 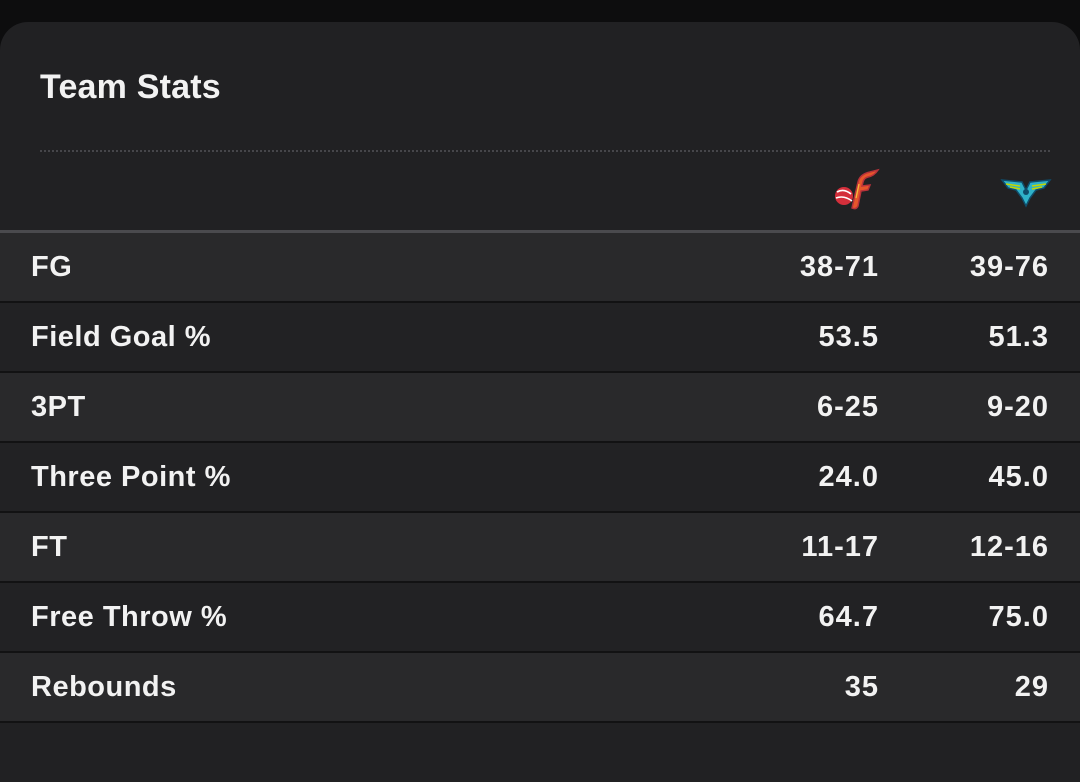 I want to click on team1-value: 11-17, so click(x=840, y=547).